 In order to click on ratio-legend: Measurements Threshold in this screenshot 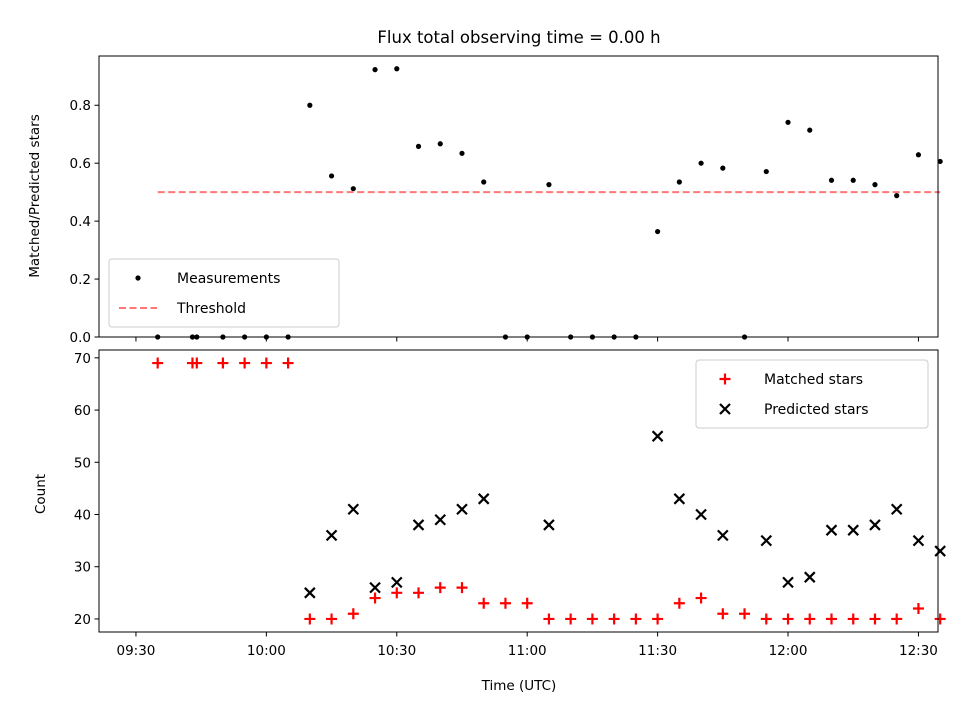, I will do `click(224, 293)`.